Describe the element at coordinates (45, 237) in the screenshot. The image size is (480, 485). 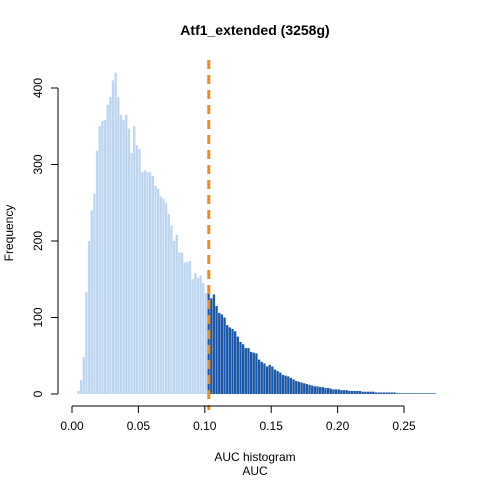
I see `y-axis: 0 100 200 300 400` at that location.